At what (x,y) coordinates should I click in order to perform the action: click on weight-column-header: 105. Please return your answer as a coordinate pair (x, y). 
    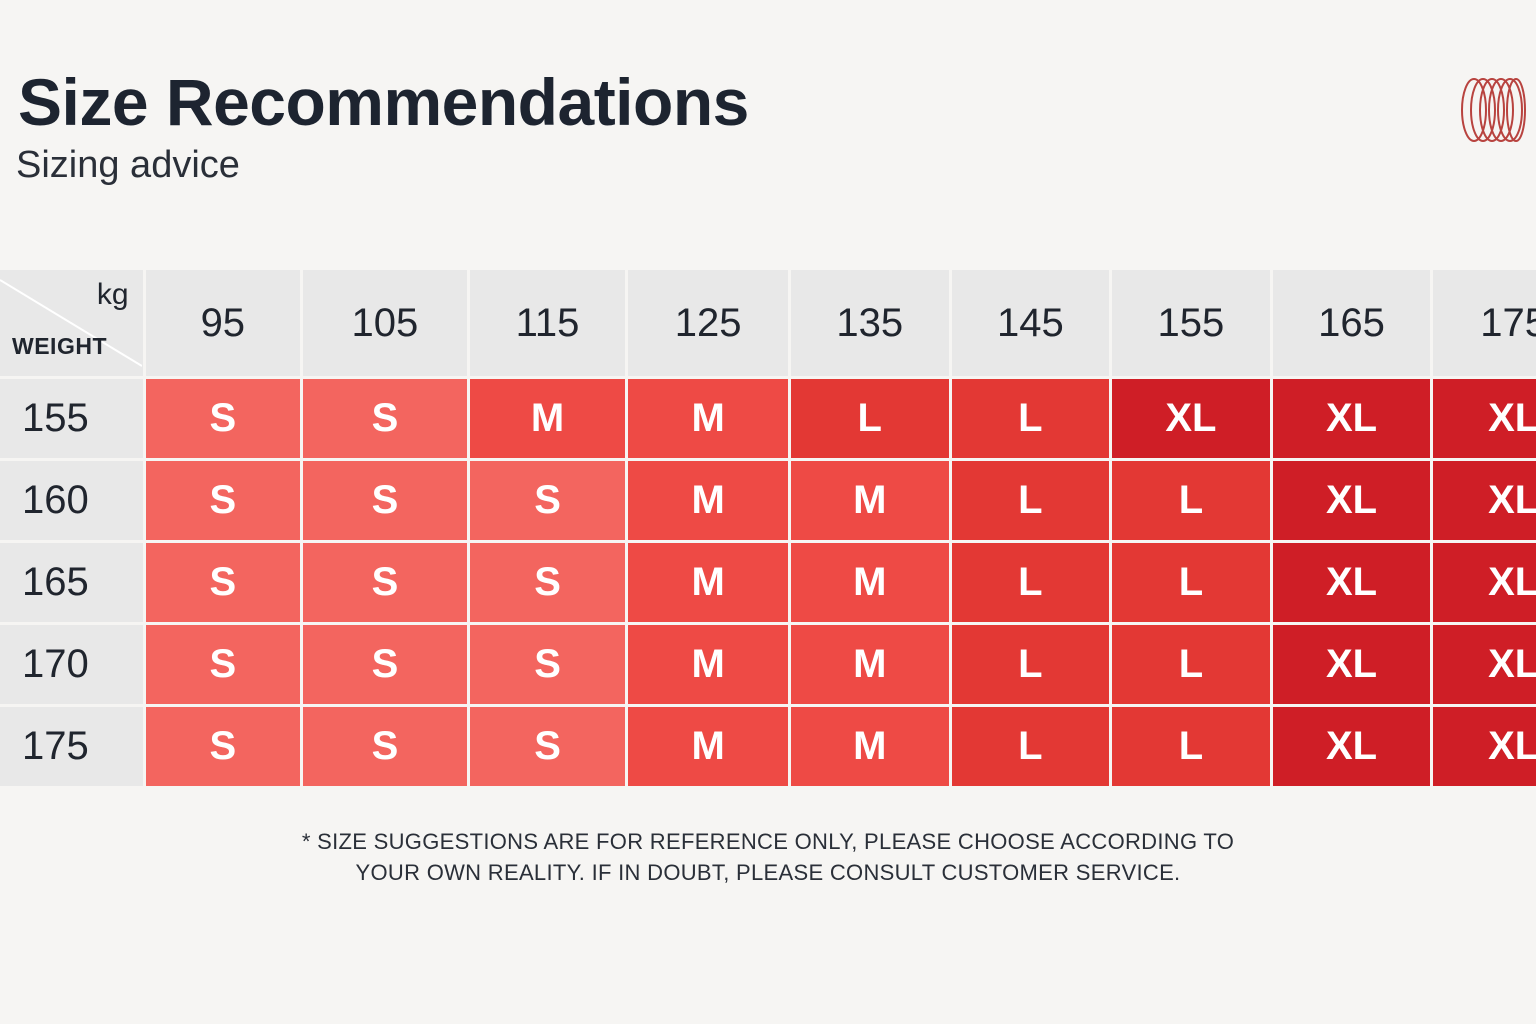
    Looking at the image, I should click on (385, 324).